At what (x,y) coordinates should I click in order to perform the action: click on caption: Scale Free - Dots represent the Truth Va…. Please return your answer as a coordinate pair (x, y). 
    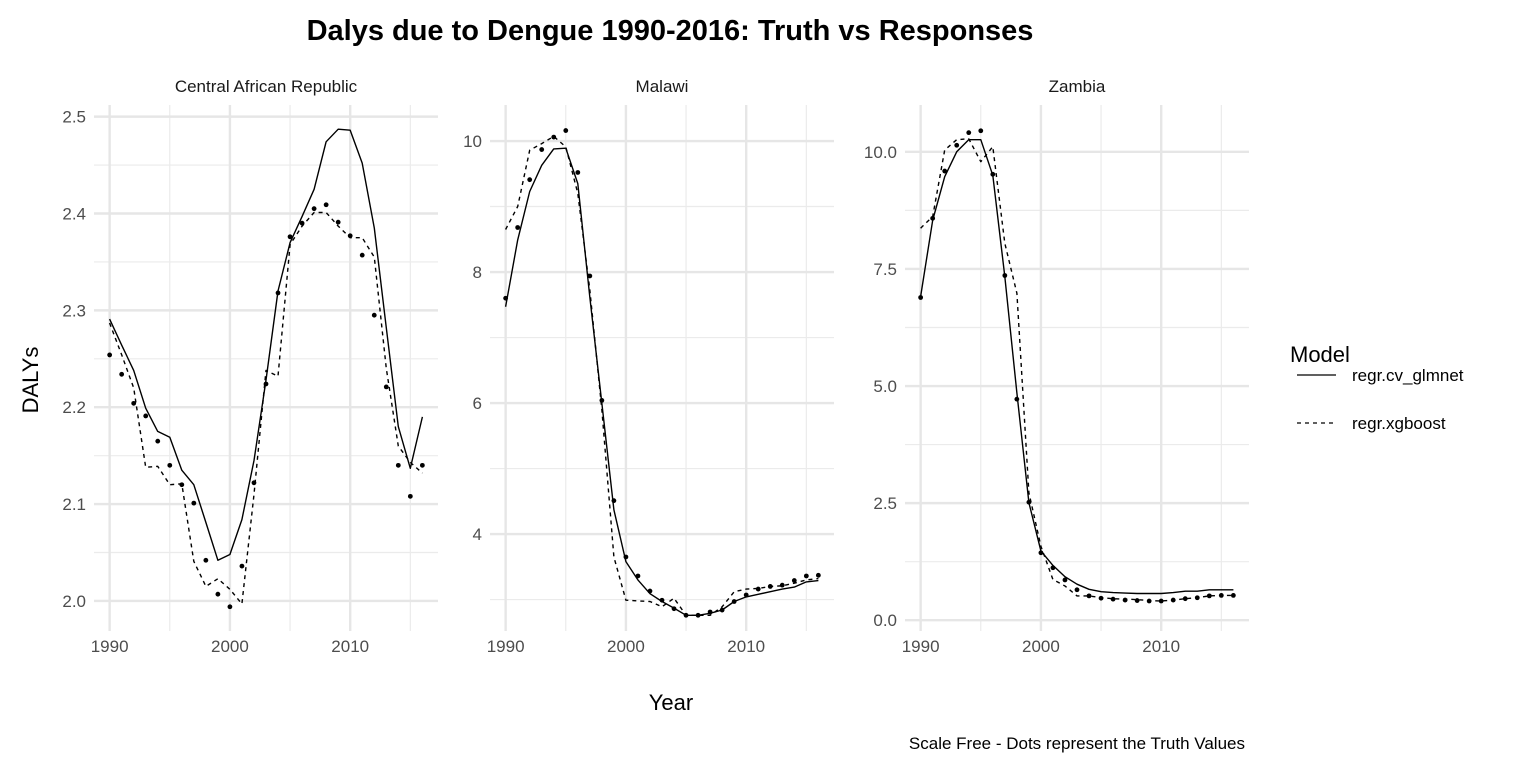
    Looking at the image, I should click on (1077, 743).